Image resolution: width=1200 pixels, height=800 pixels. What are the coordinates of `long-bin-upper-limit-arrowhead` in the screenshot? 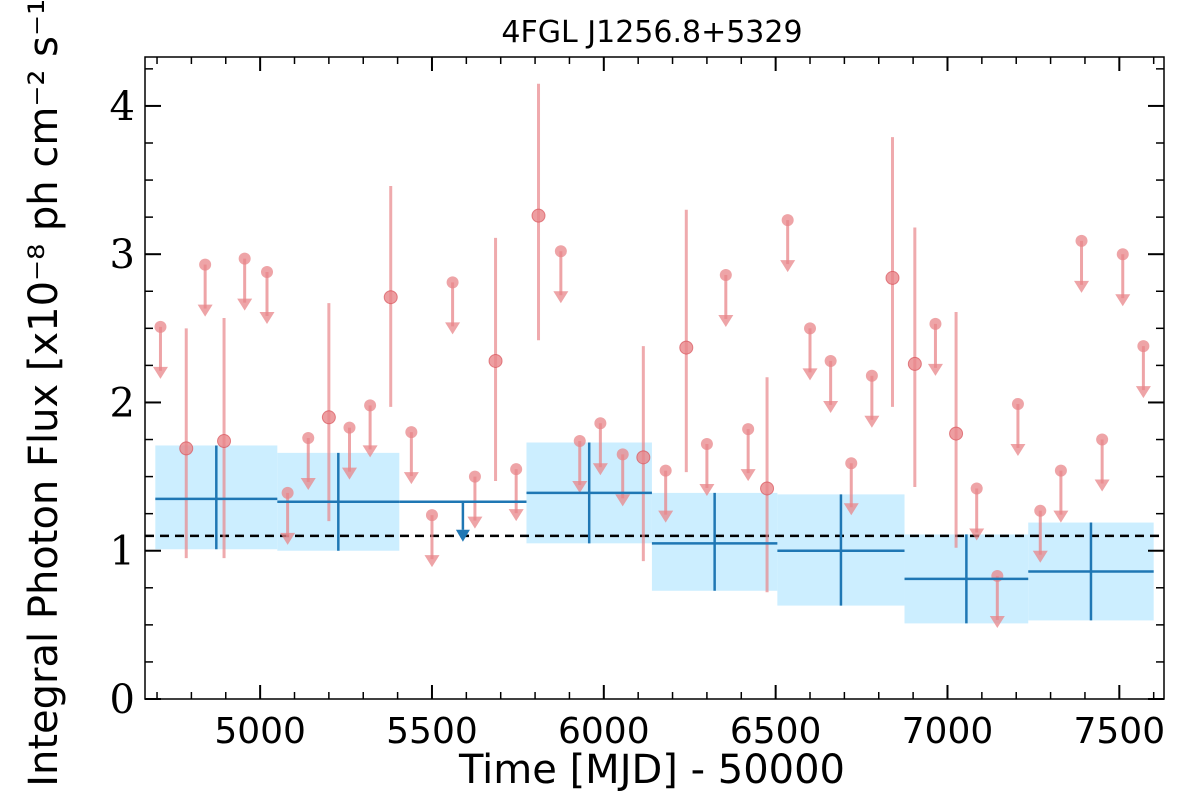 It's located at (462, 535).